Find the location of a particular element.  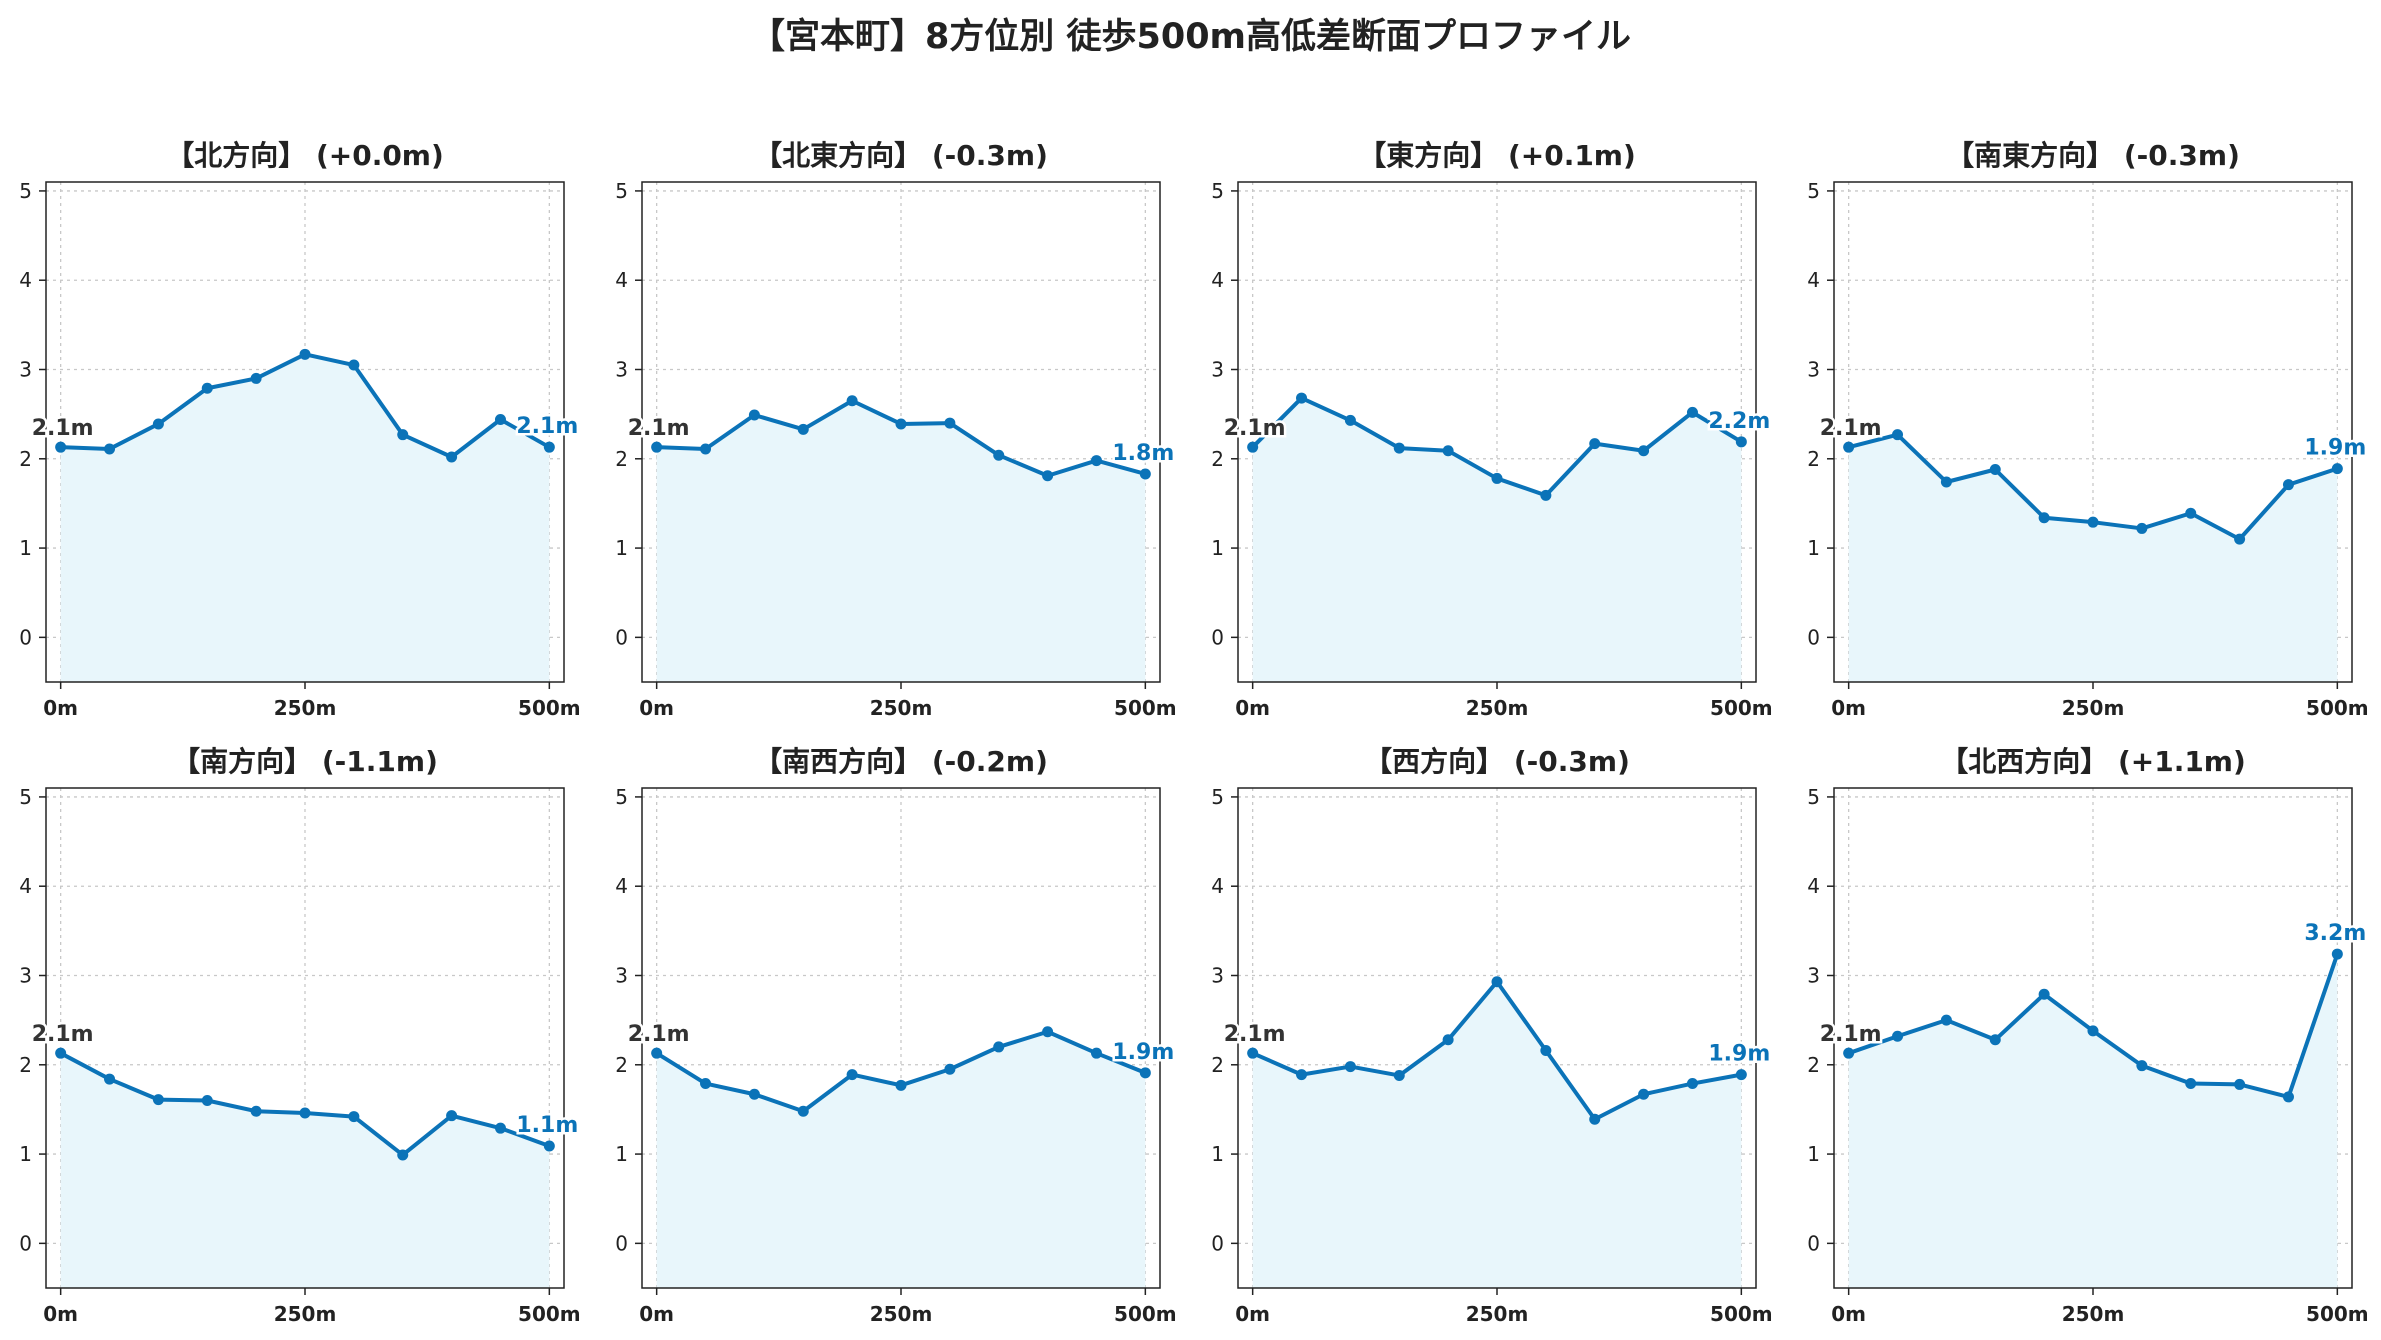

end-elevation-label: 1.8m is located at coordinates (1143, 453).